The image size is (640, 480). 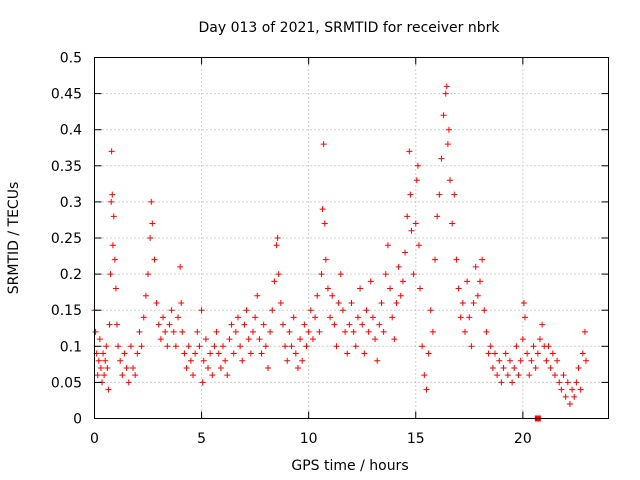 What do you see at coordinates (14, 238) in the screenshot?
I see `y-axis-label: SRMTID / TECUs` at bounding box center [14, 238].